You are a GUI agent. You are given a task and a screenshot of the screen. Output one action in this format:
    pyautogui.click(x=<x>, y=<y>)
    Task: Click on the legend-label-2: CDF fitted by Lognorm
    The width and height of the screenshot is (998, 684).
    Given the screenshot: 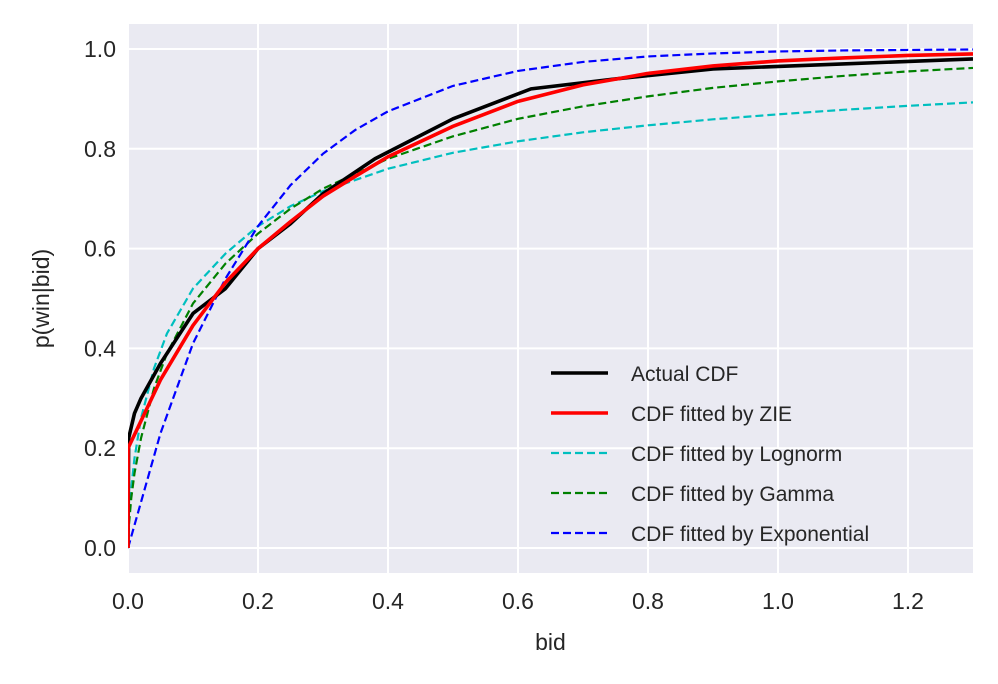 What is the action you would take?
    pyautogui.click(x=736, y=454)
    